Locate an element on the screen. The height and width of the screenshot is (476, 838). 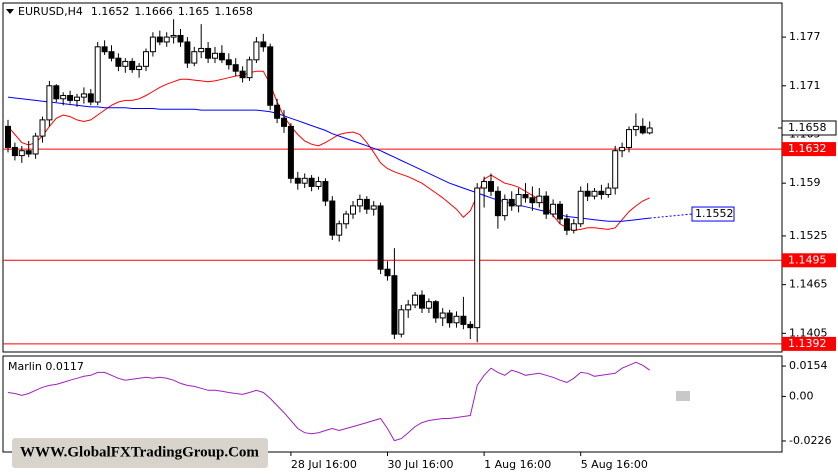
y-tick-label: 0.00 is located at coordinates (801, 395).